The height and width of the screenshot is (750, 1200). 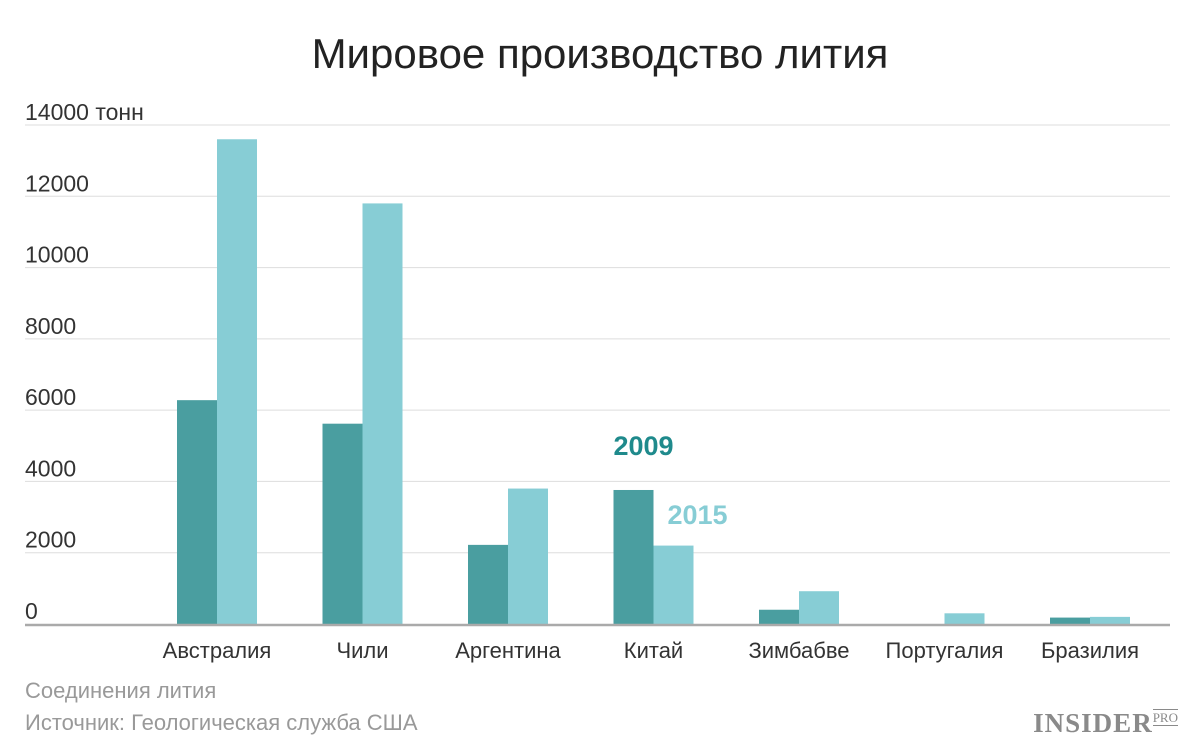 I want to click on x-tick-label: Бразилия, so click(x=1090, y=650).